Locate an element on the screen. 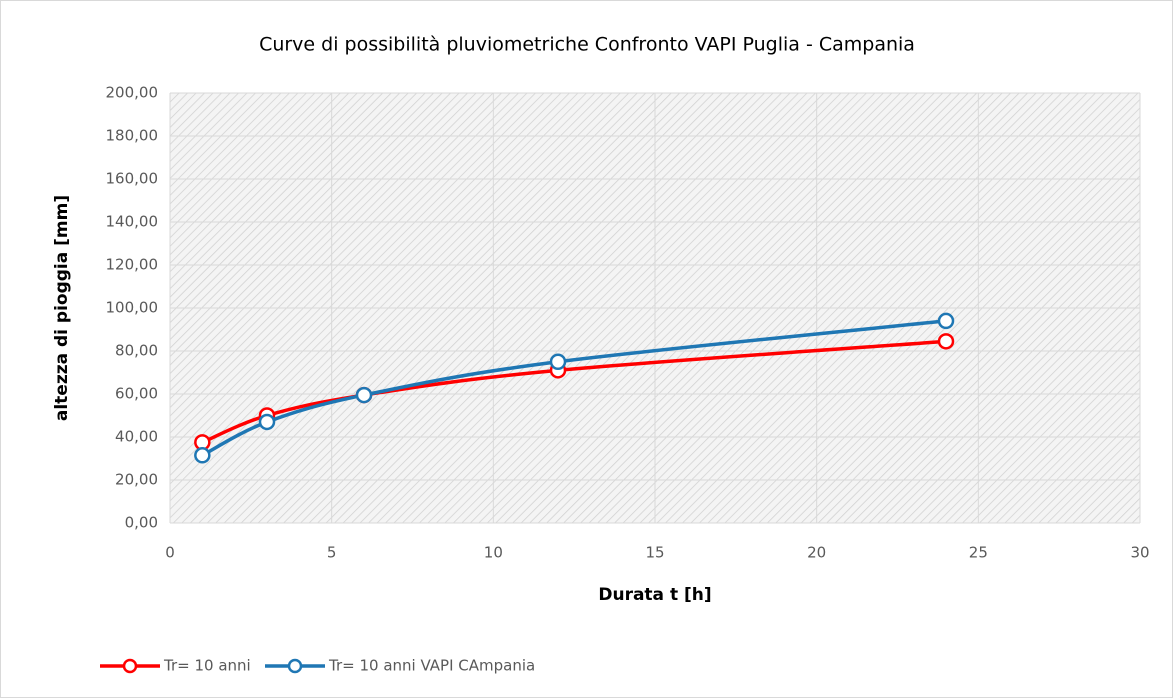 The height and width of the screenshot is (699, 1174). x-tick-label: 15 is located at coordinates (654, 553).